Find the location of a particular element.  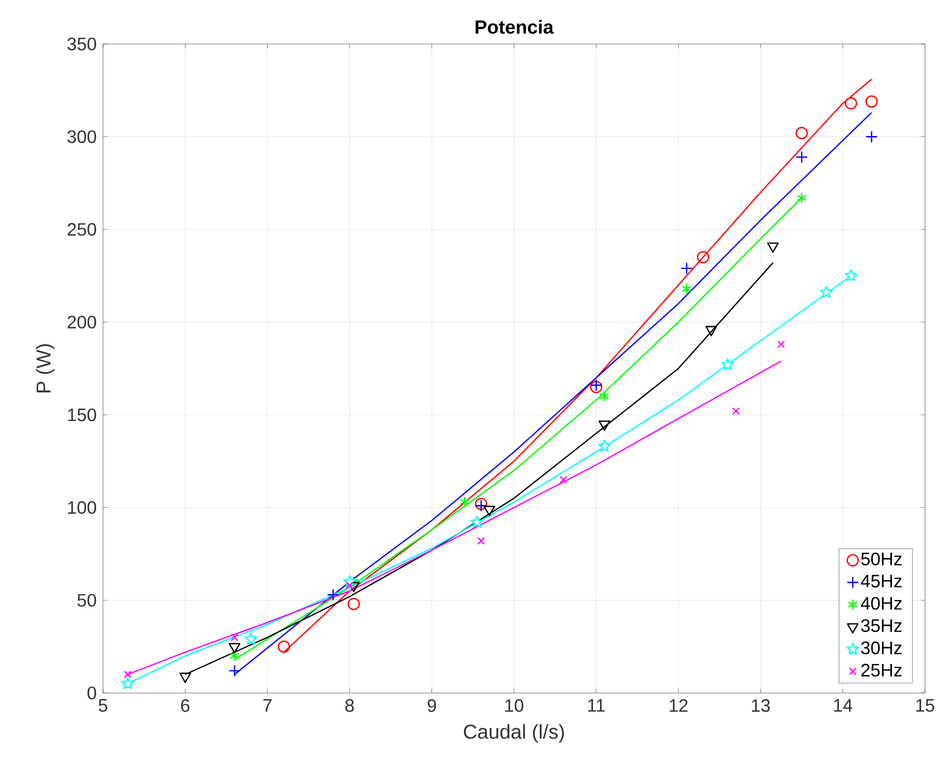

y-tick-label: 0 is located at coordinates (92, 693).